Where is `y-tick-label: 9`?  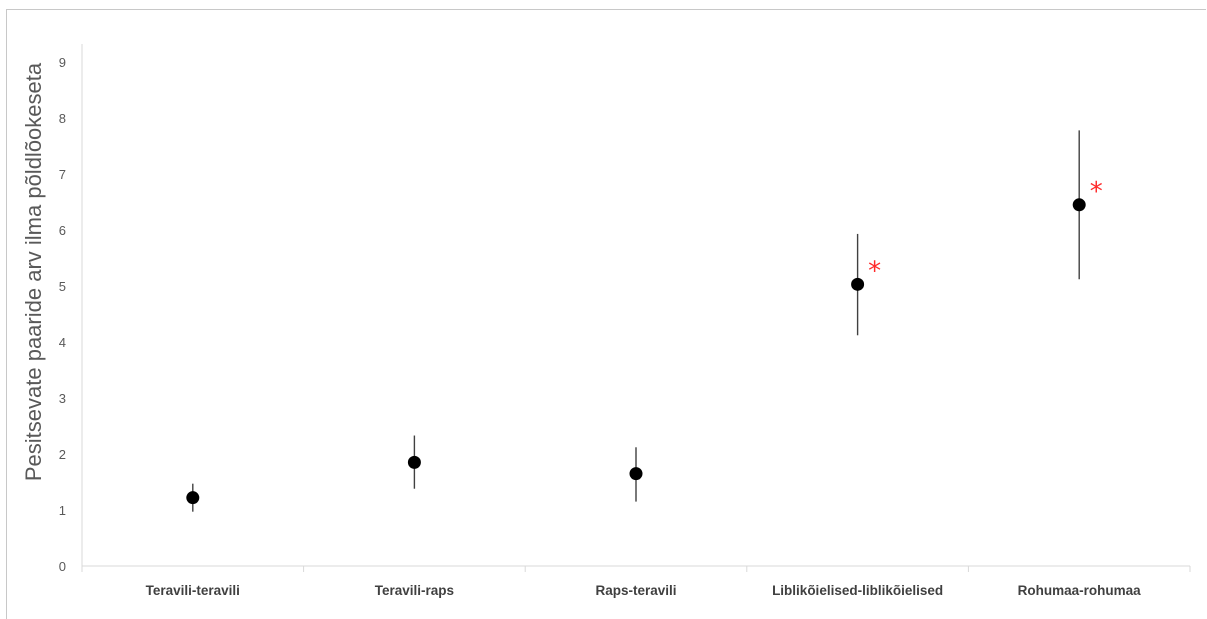 y-tick-label: 9 is located at coordinates (62, 62).